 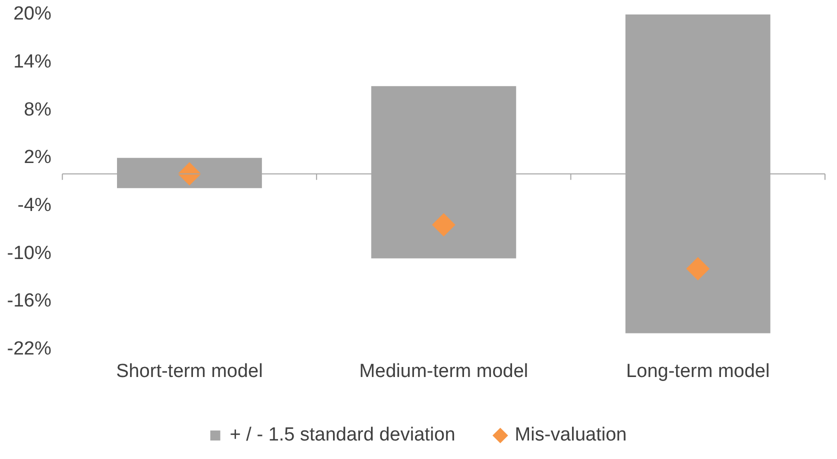 I want to click on legend-label: Mis-valuation, so click(x=570, y=435).